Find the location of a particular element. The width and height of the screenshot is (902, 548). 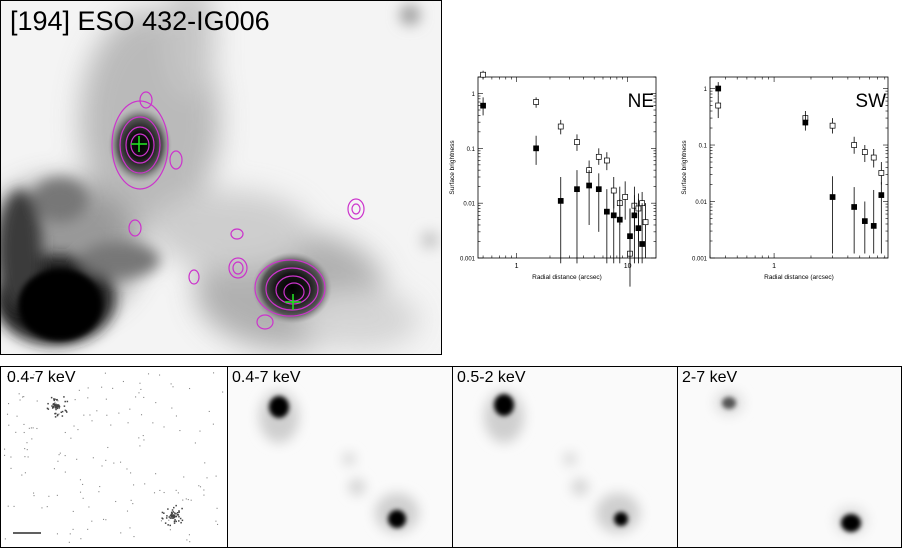

x-tick-label: 10 is located at coordinates (628, 266).